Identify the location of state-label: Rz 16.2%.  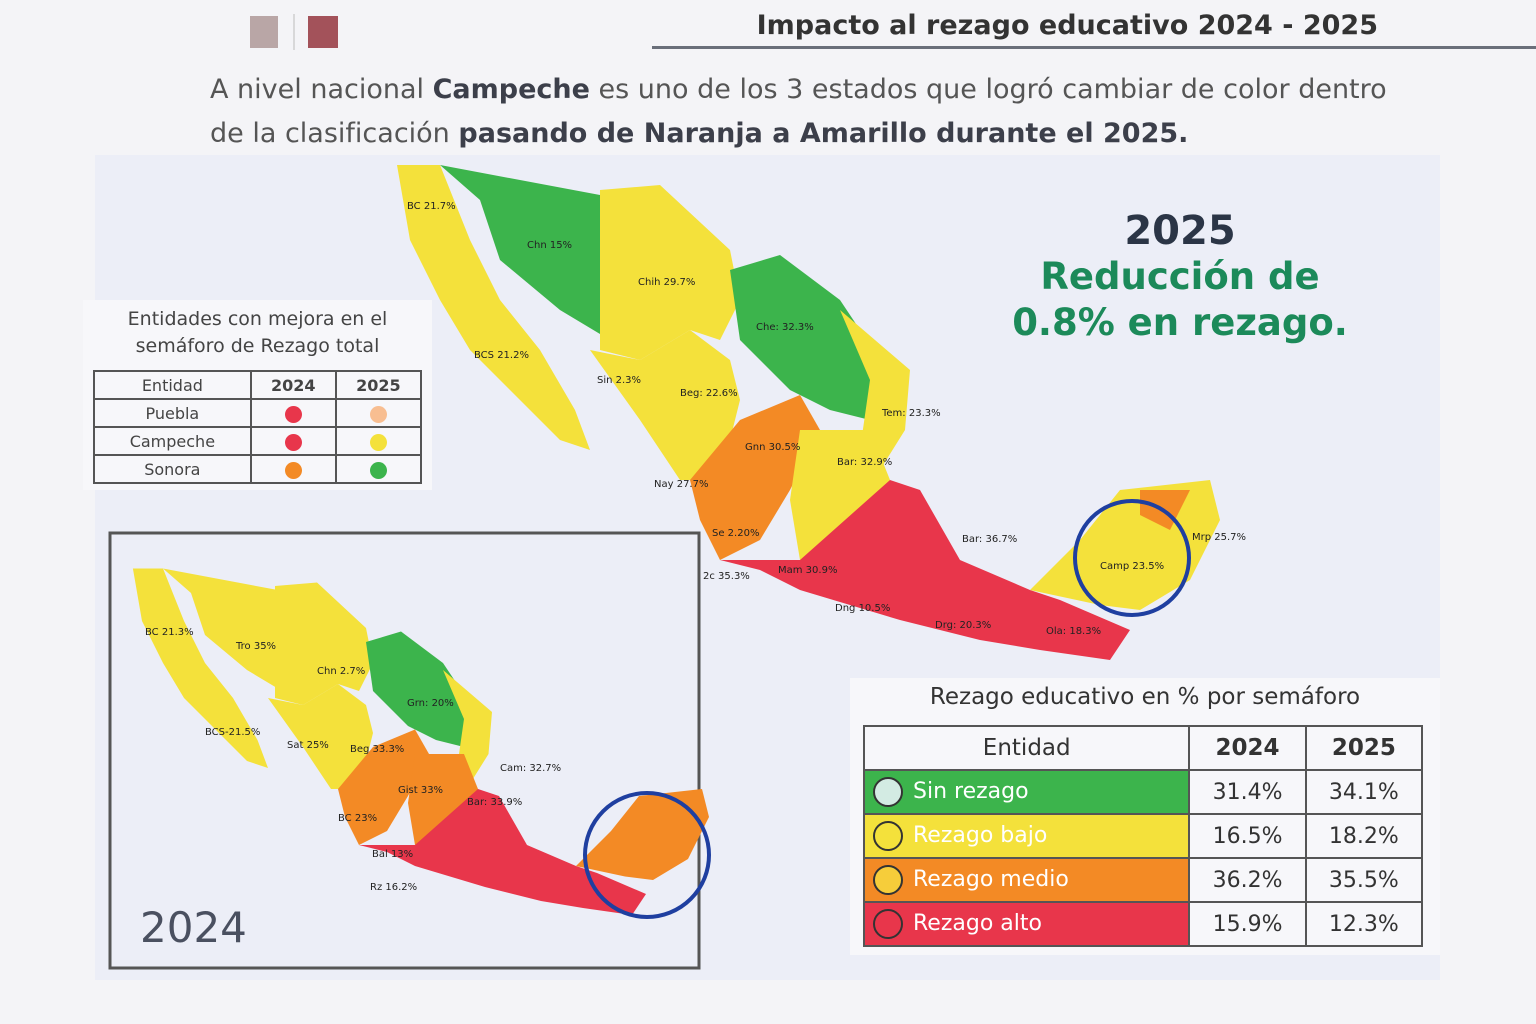
(393, 887).